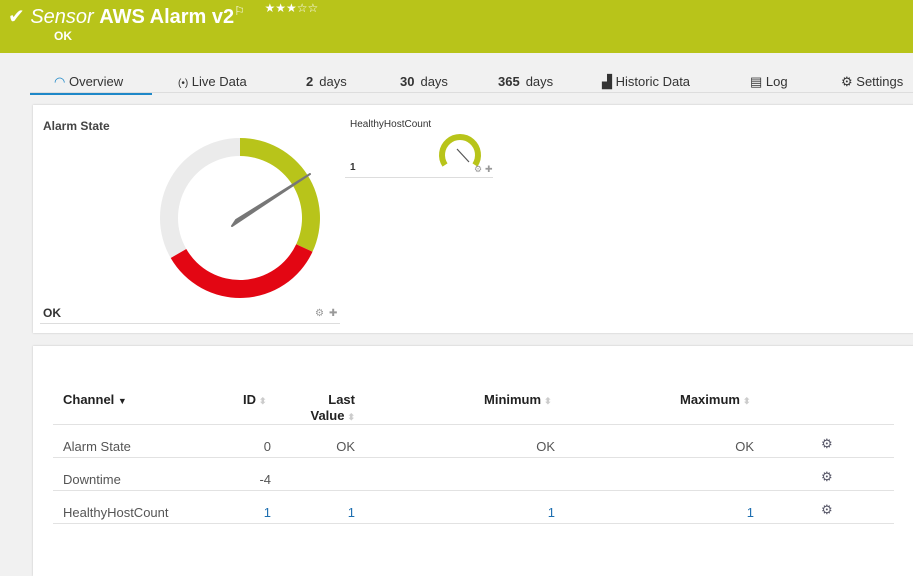  What do you see at coordinates (183, 83) in the screenshot?
I see `live-icon: (•)` at bounding box center [183, 83].